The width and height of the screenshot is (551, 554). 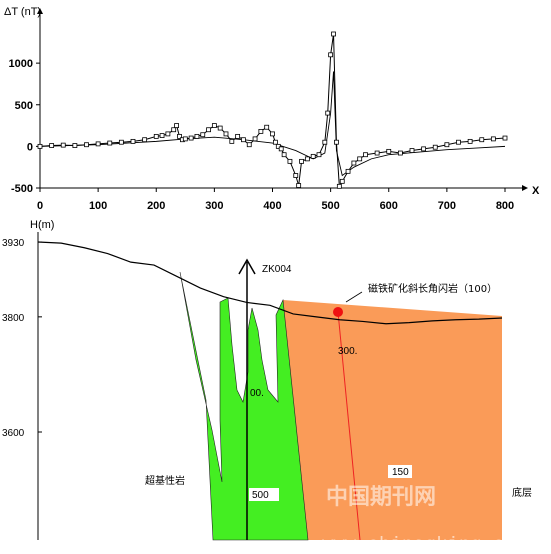 I want to click on y-tick-label: 500, so click(x=24, y=106).